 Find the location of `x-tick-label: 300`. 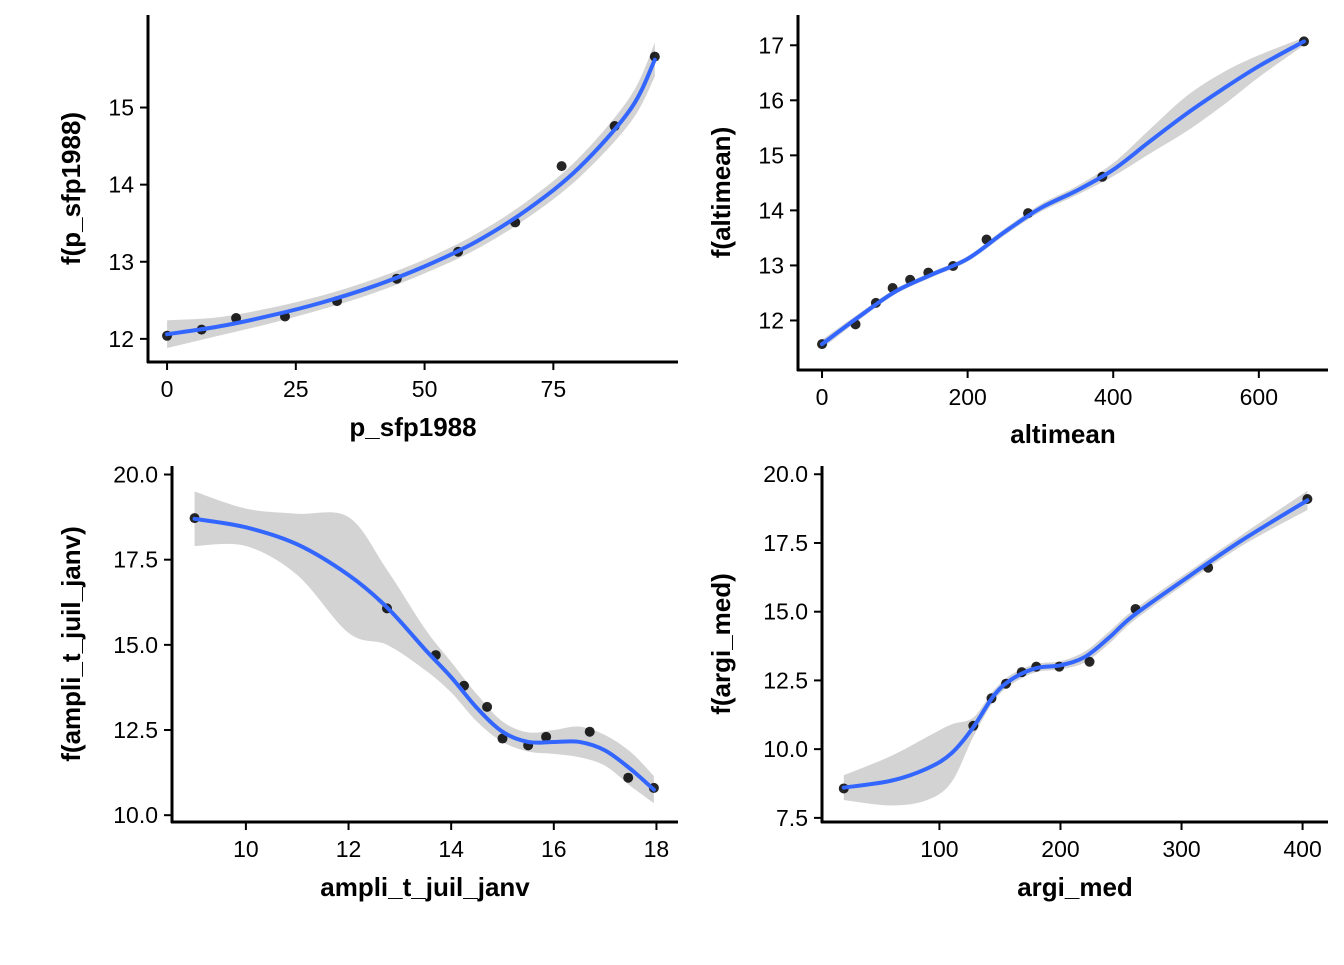

x-tick-label: 300 is located at coordinates (1181, 849).